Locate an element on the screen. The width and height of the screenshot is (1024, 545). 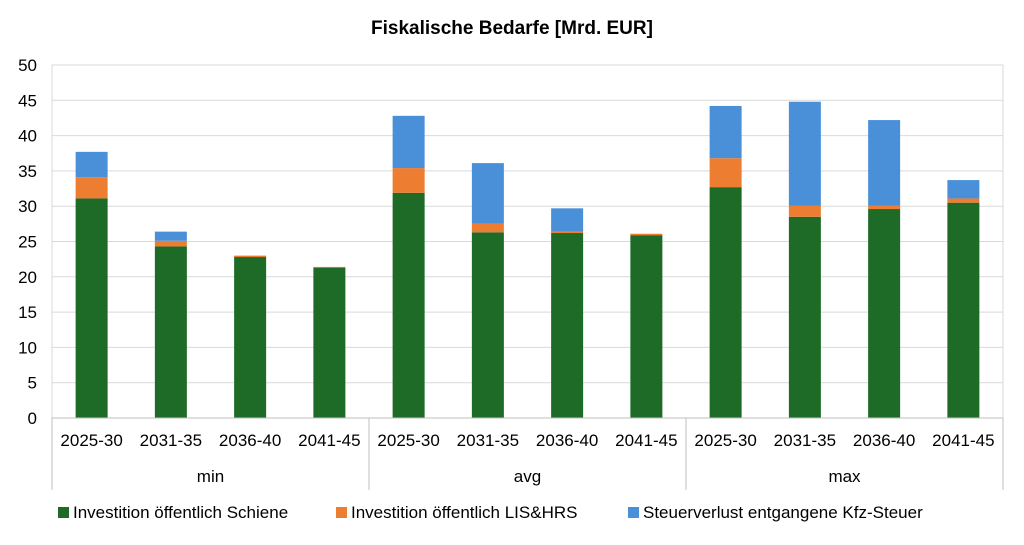
y-tick-label: 15 is located at coordinates (27, 312).